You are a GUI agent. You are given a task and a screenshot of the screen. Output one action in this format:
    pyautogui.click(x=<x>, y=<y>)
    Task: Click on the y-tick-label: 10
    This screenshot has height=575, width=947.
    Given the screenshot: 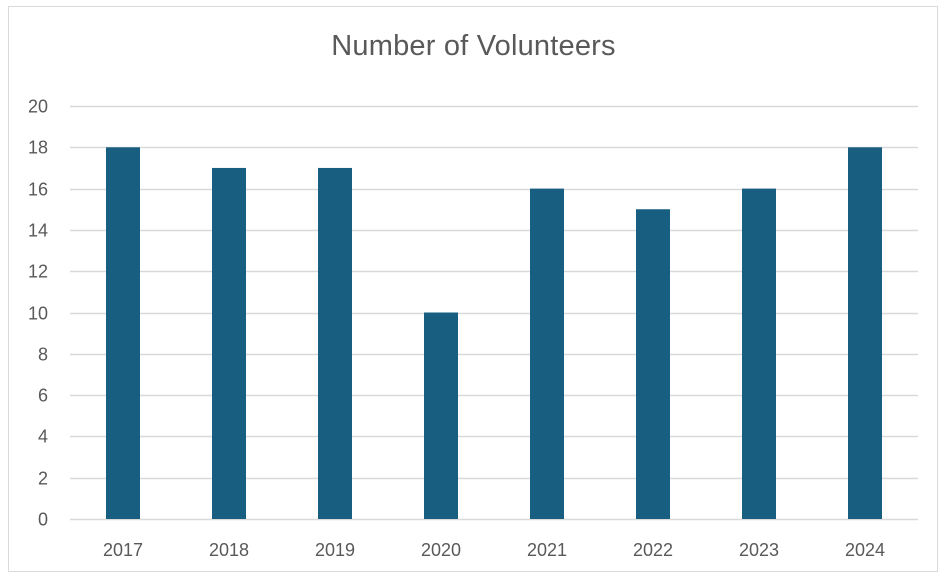 What is the action you would take?
    pyautogui.click(x=38, y=314)
    